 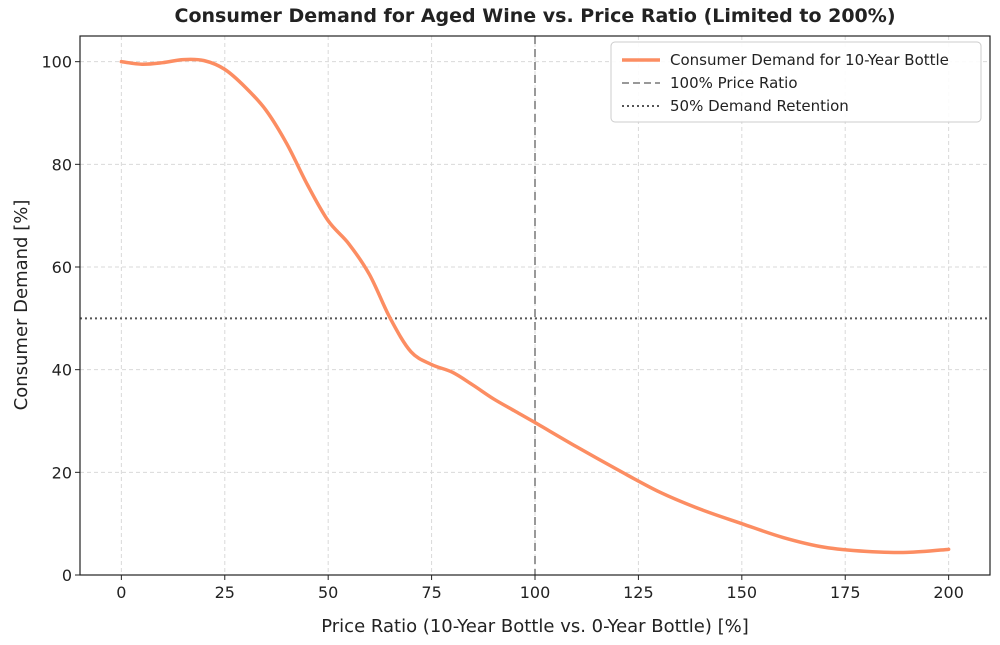 What do you see at coordinates (21, 305) in the screenshot?
I see `y-axis-label: Consumer Demand [%]` at bounding box center [21, 305].